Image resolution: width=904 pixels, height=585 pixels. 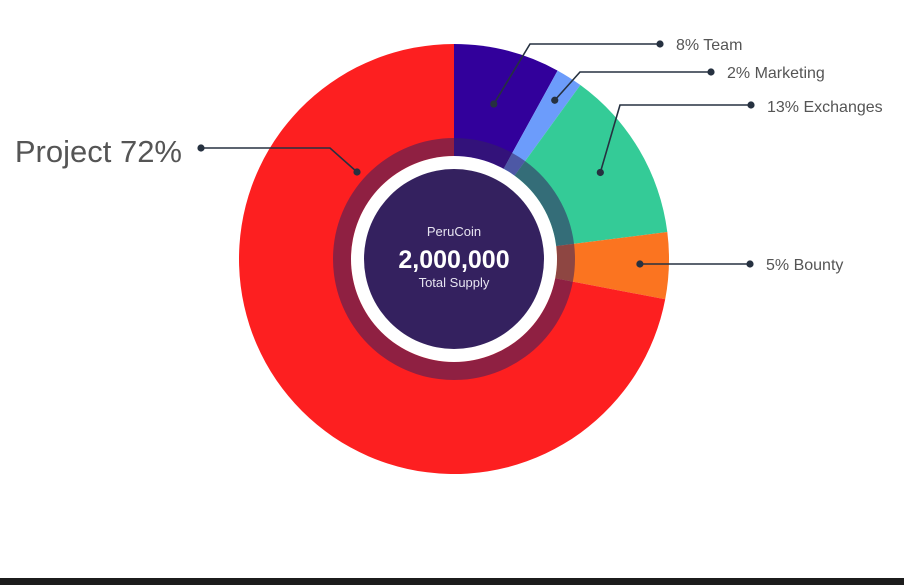 I want to click on callout-line-8-team, so click(x=576, y=74).